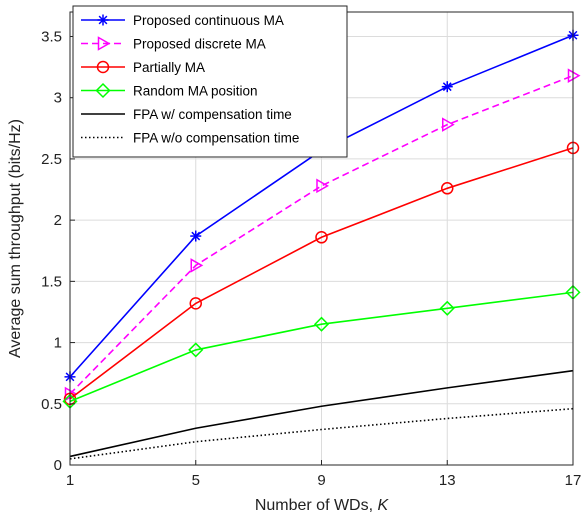 Image resolution: width=587 pixels, height=521 pixels. I want to click on legend-label: Partially MA, so click(169, 67).